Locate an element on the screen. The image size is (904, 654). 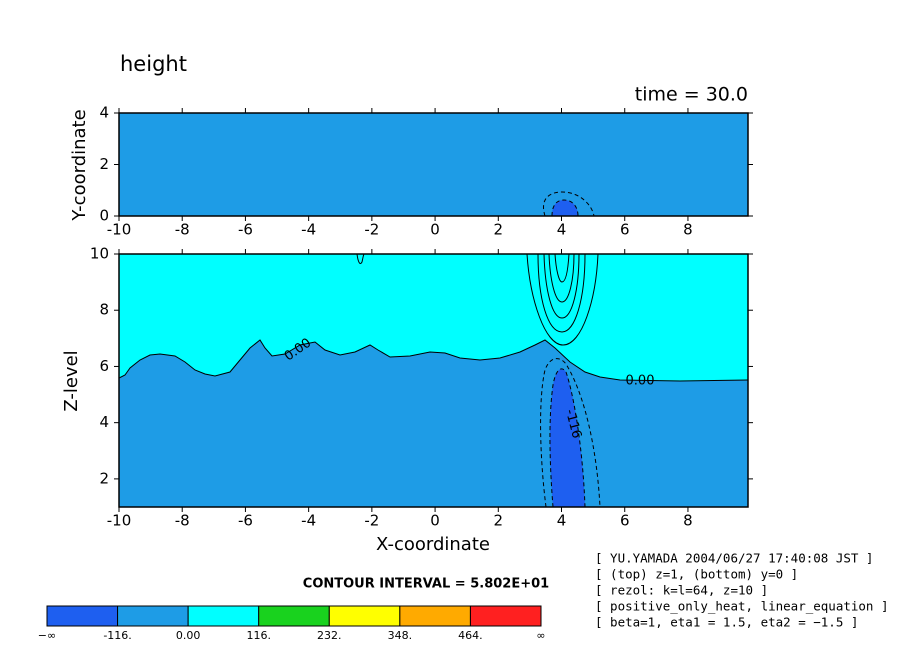
top-field is located at coordinates (433, 164).